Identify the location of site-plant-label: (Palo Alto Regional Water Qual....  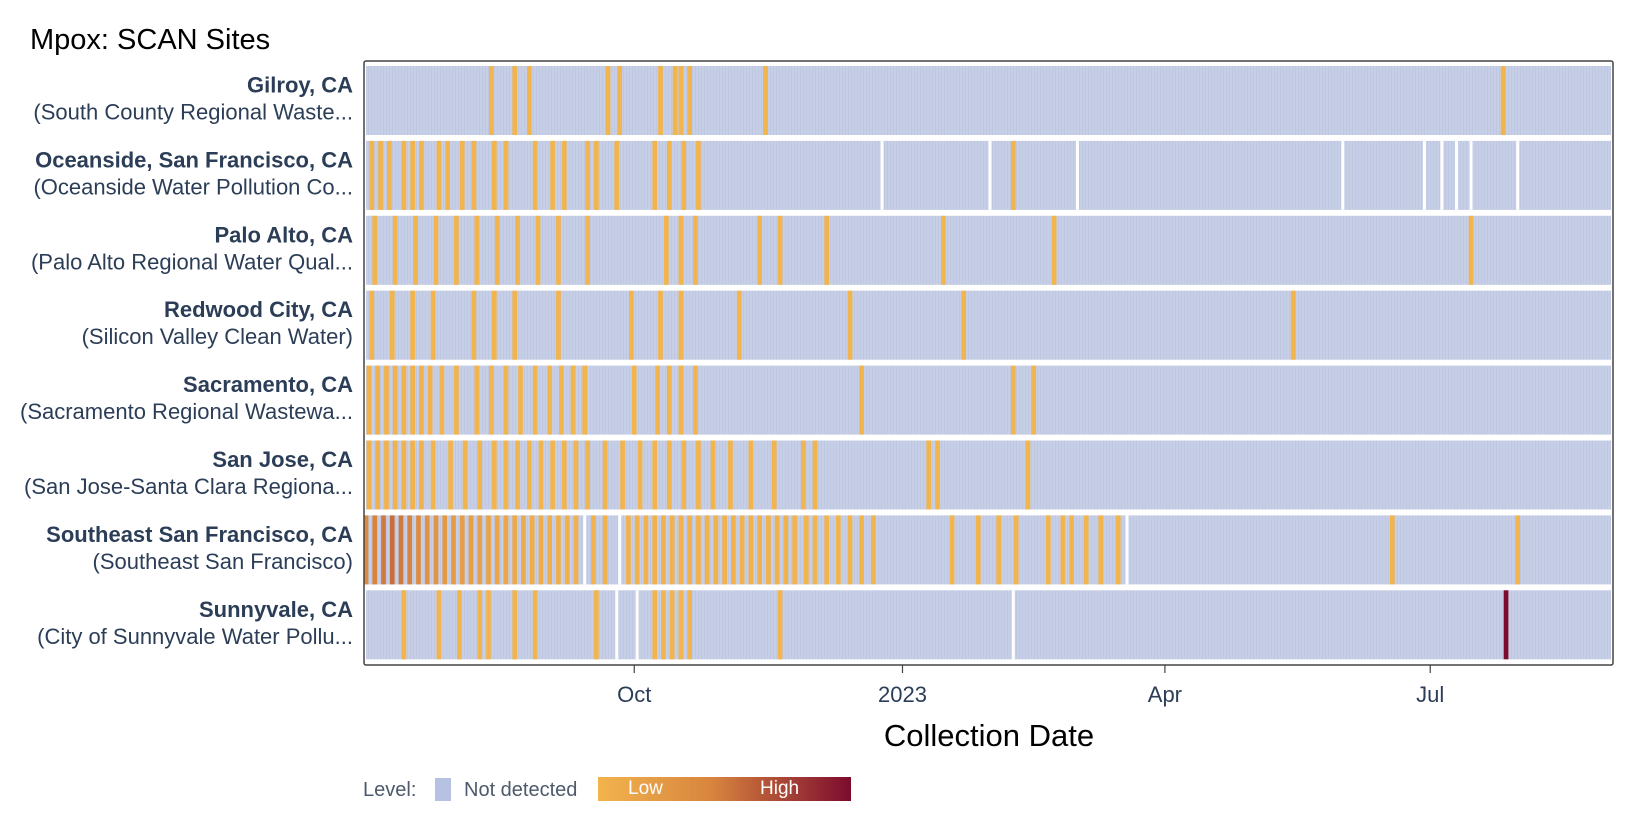
(192, 261).